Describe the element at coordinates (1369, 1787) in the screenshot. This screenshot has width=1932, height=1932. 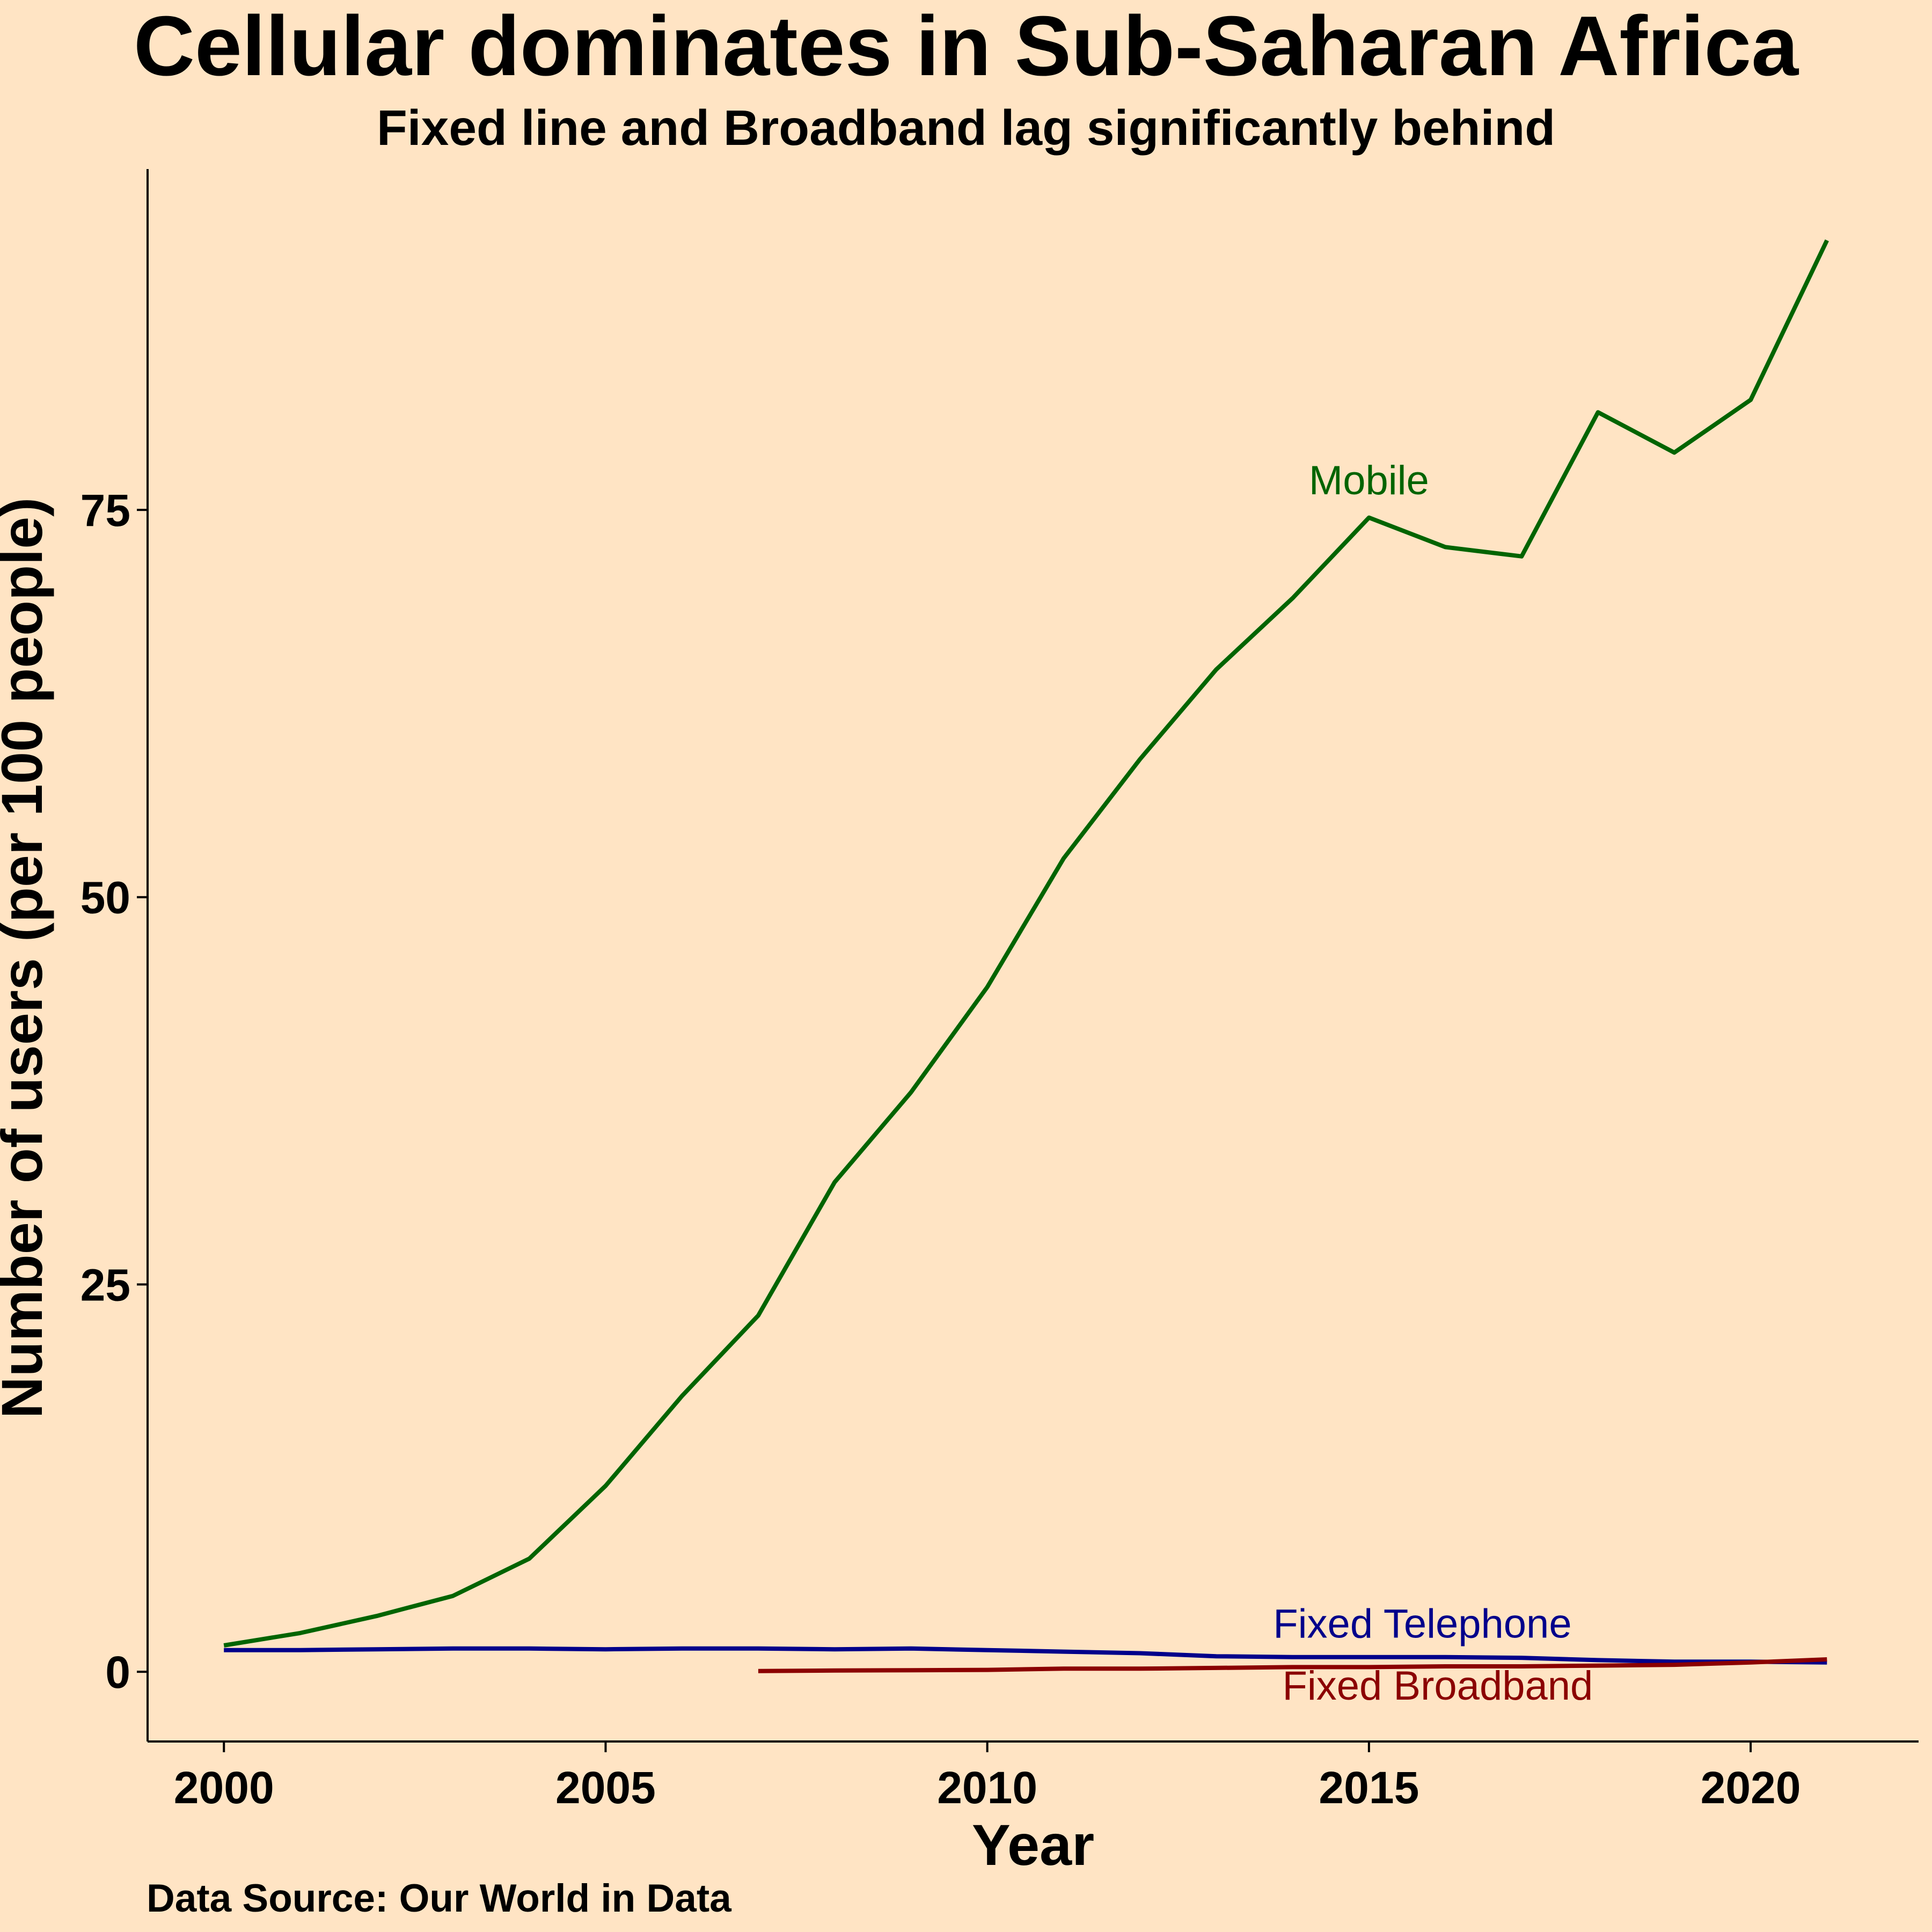
I see `x-tick-label: 2015` at that location.